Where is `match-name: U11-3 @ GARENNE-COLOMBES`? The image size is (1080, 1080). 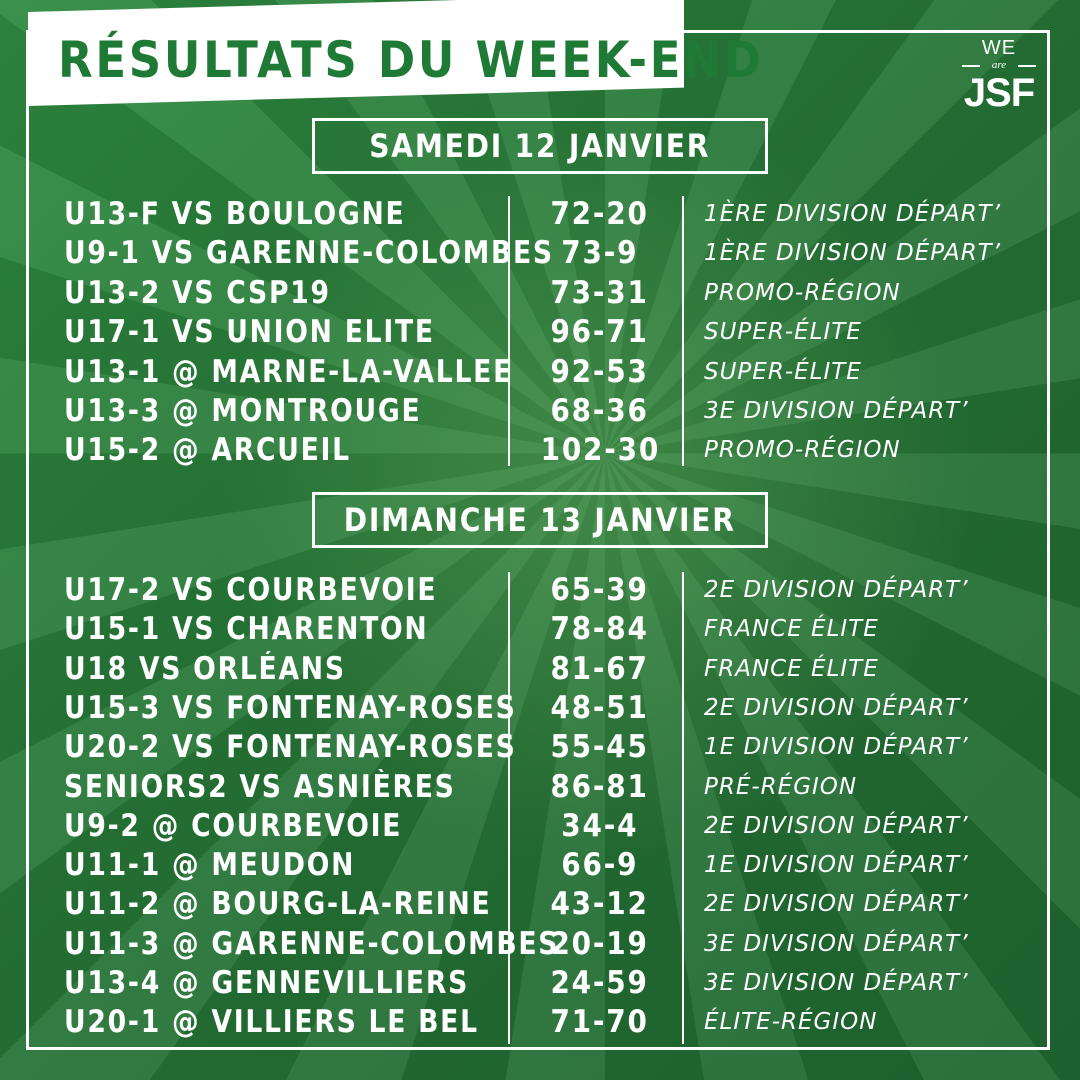
match-name: U11-3 @ GARENNE-COLOMBES is located at coordinates (312, 943).